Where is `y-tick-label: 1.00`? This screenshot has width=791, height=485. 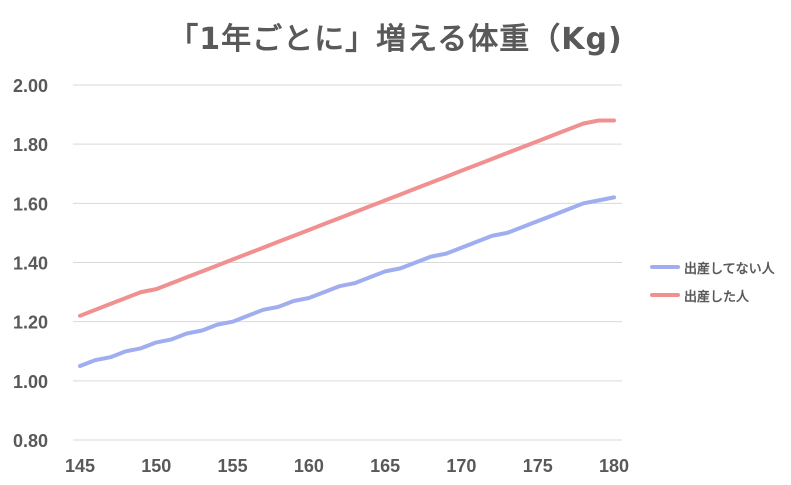 y-tick-label: 1.00 is located at coordinates (30, 382).